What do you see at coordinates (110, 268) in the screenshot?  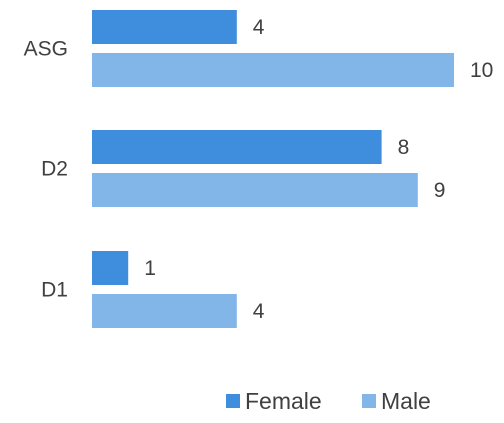 I see `bar-female-d1` at bounding box center [110, 268].